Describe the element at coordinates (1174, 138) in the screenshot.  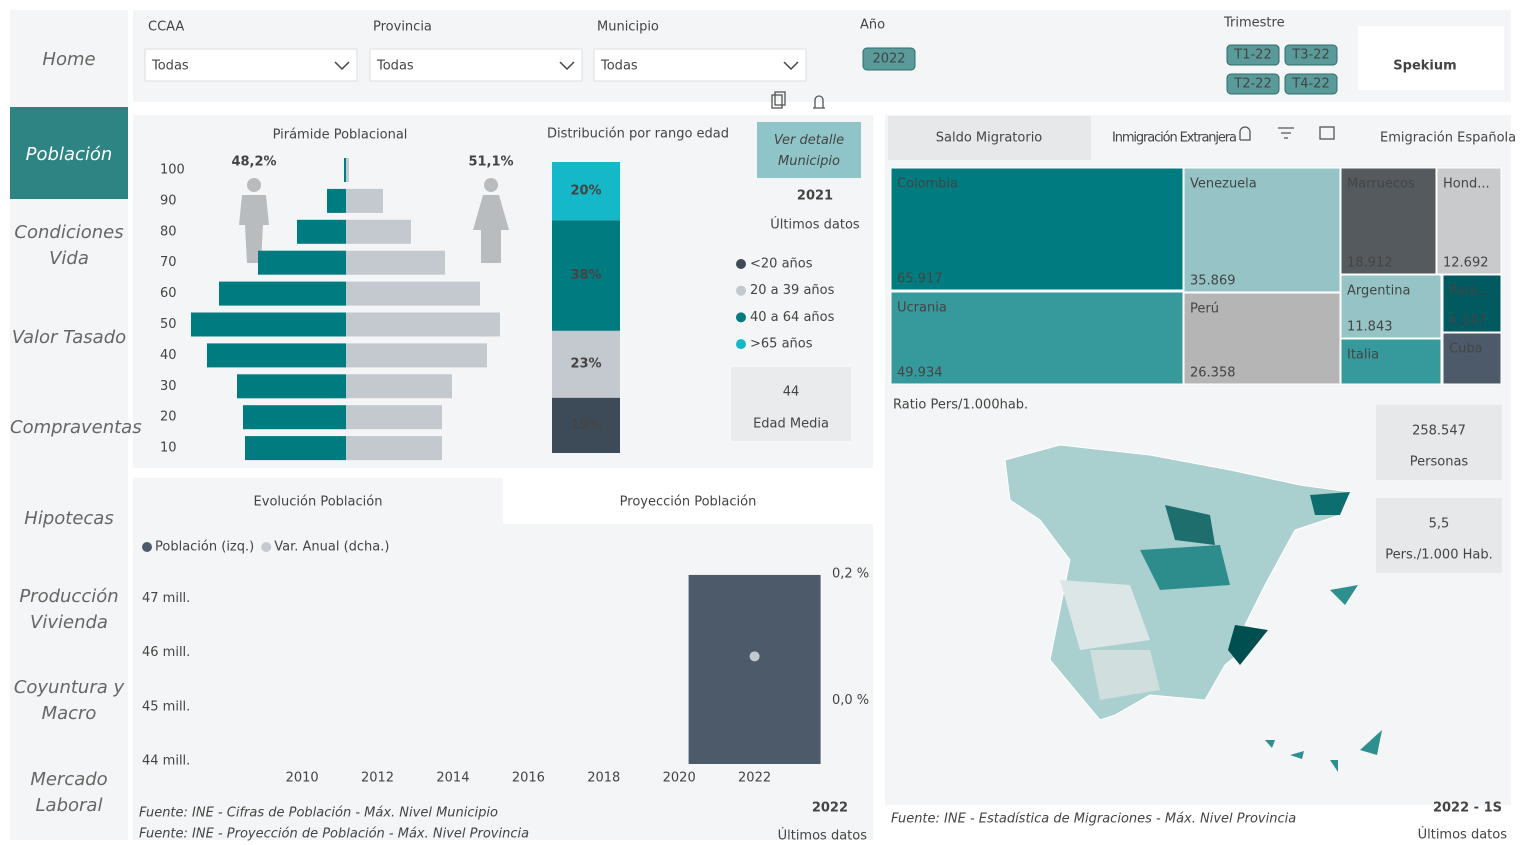
I see `tab: Inmigración Extranjera` at that location.